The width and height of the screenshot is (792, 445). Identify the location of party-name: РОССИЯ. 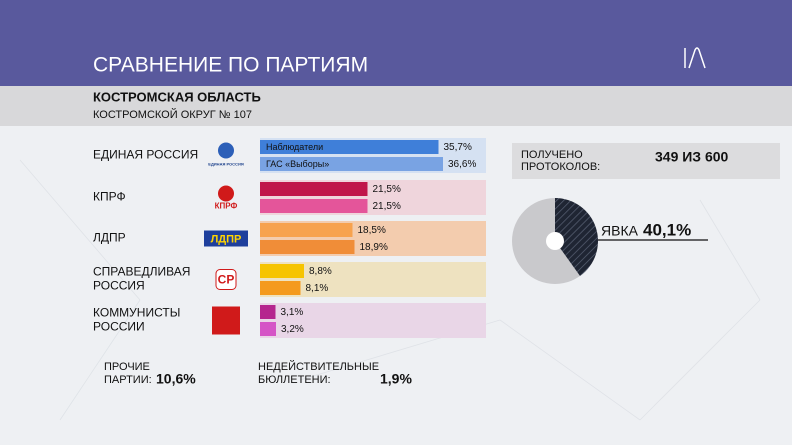
(119, 286).